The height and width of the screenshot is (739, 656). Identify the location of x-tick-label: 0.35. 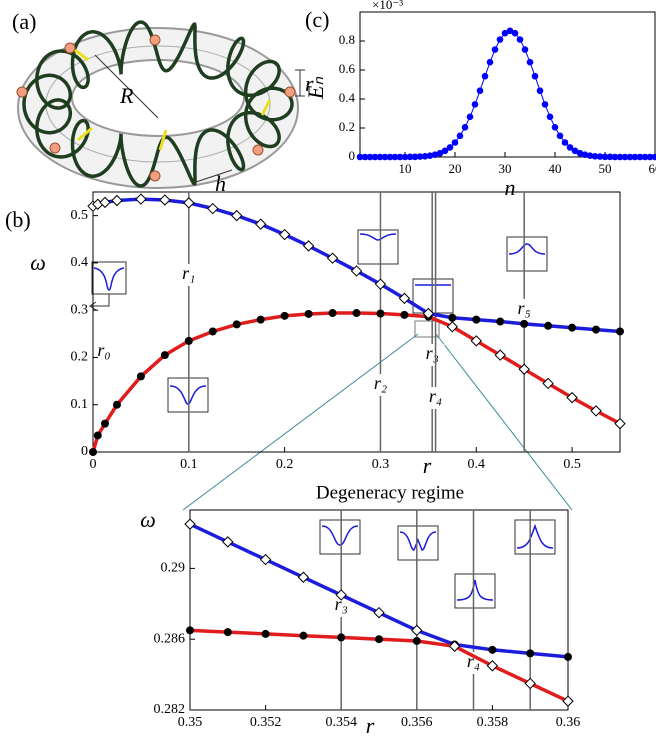
(190, 722).